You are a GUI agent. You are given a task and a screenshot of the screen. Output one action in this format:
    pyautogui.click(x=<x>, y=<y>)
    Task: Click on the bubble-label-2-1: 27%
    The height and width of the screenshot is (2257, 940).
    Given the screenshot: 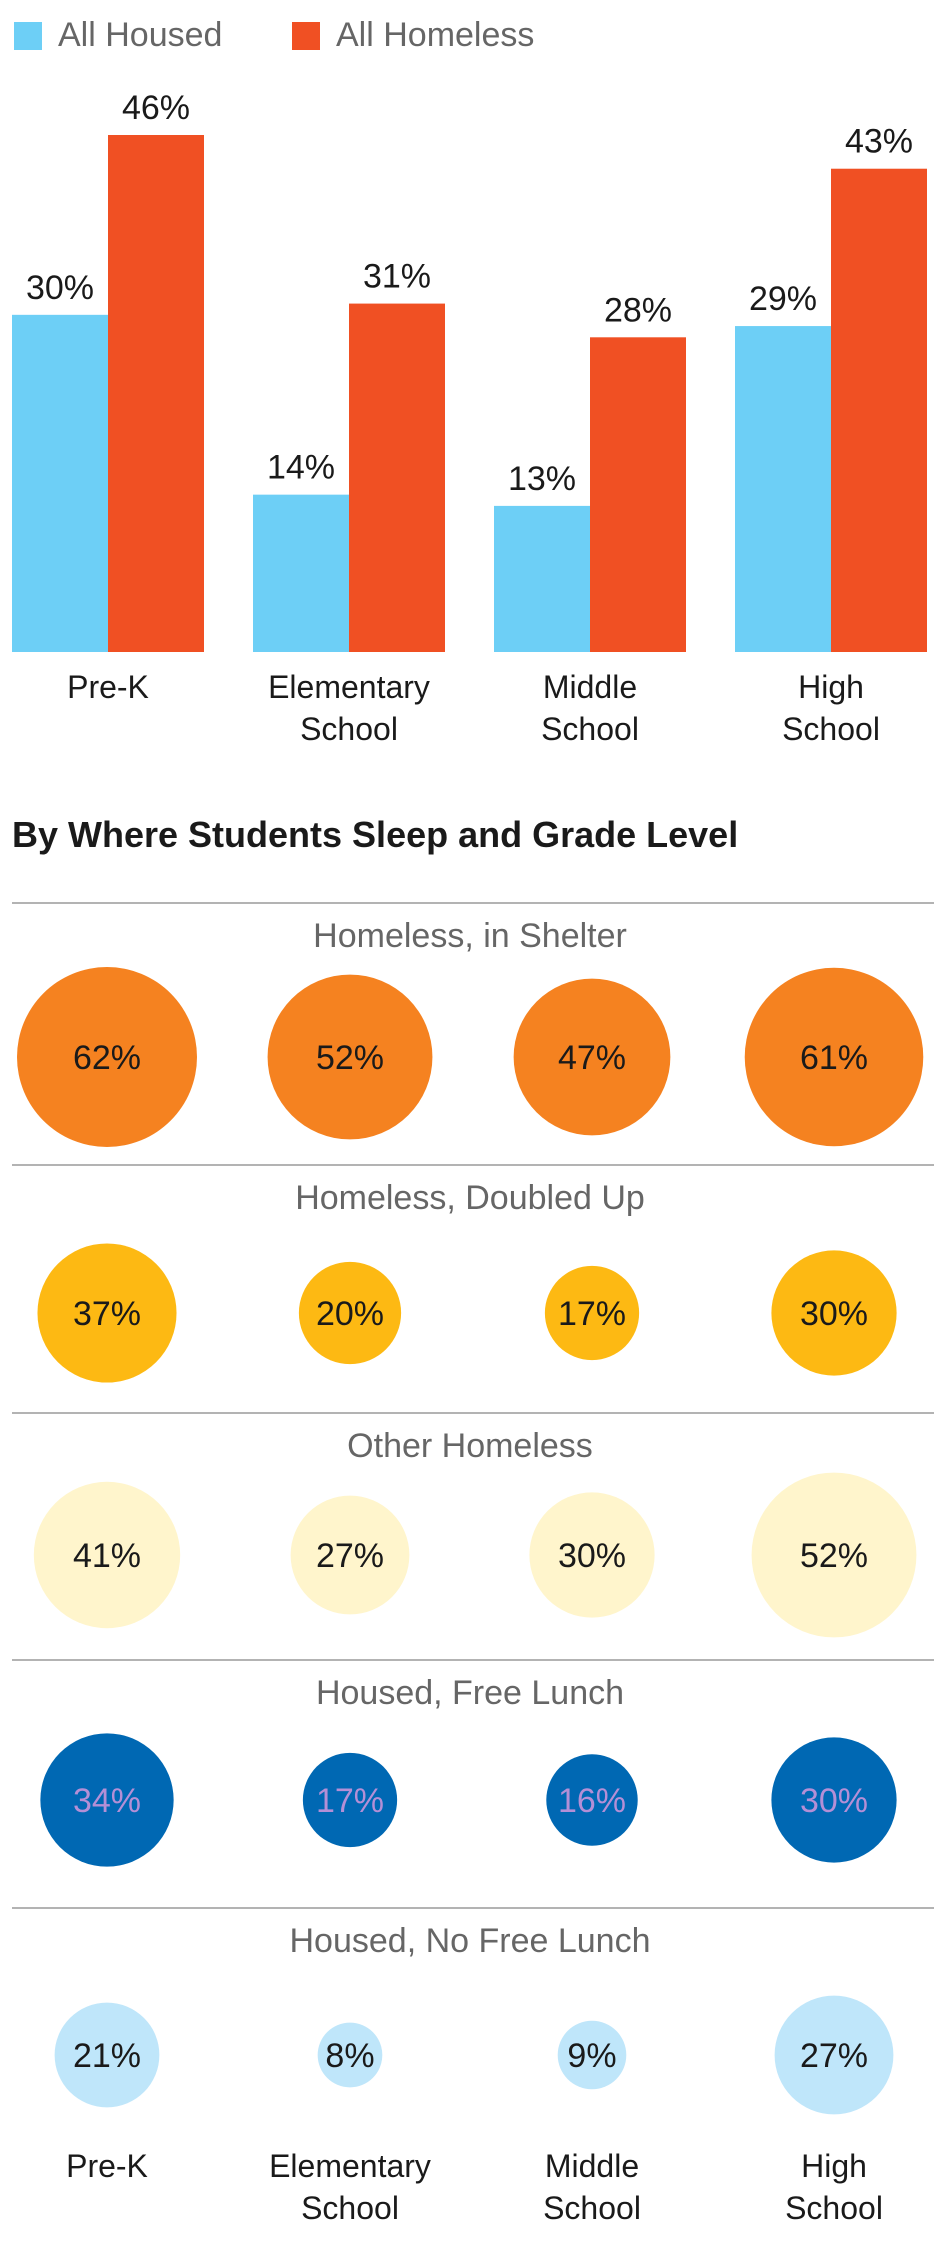 What is the action you would take?
    pyautogui.click(x=350, y=1556)
    